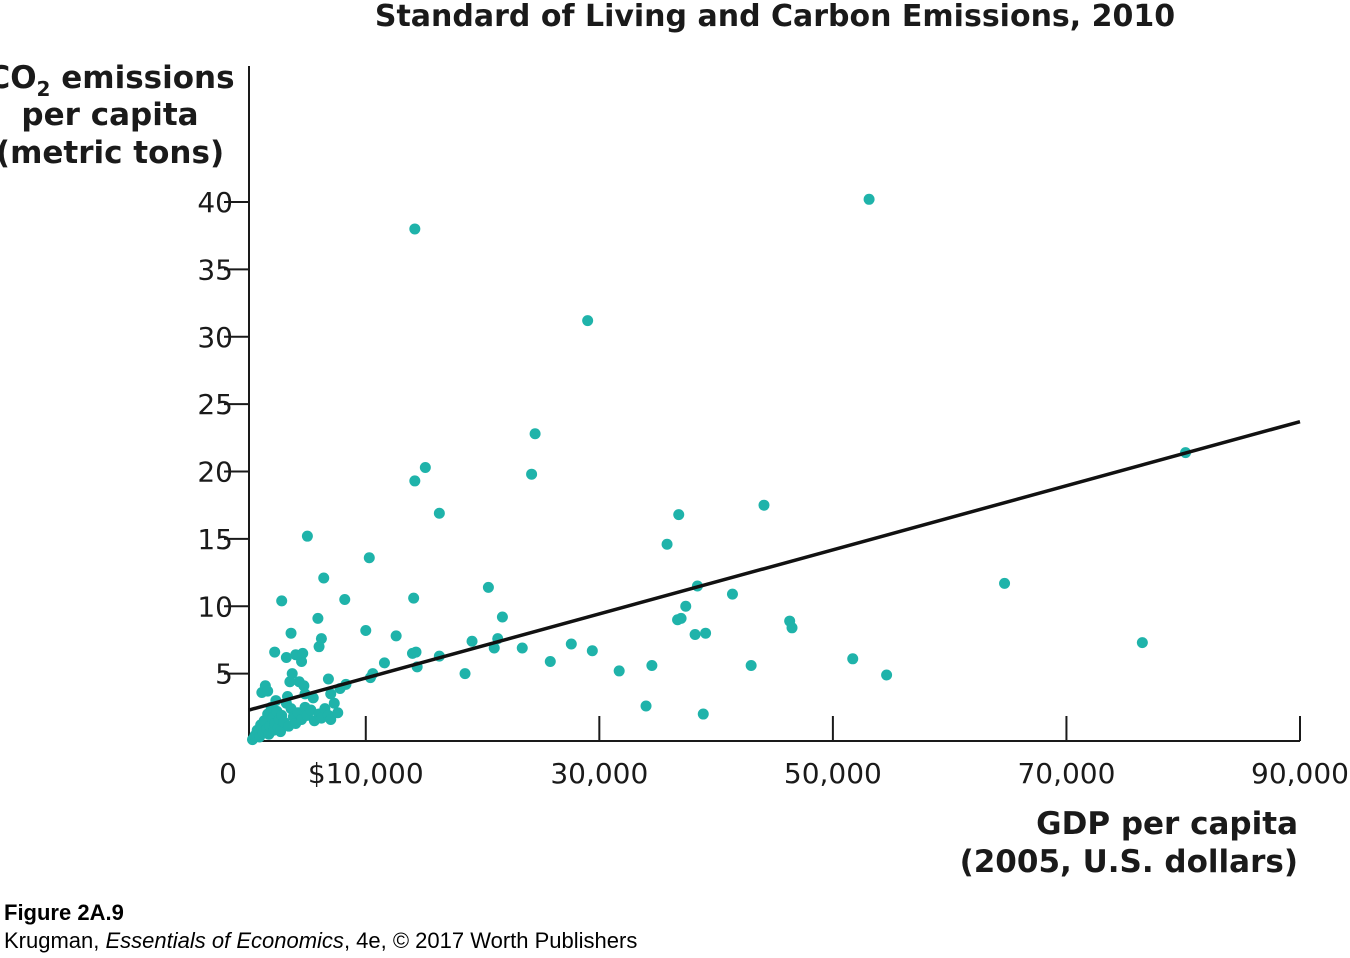 Image resolution: width=1350 pixels, height=958 pixels. I want to click on y-axis-label-line2: per capita, so click(109, 115).